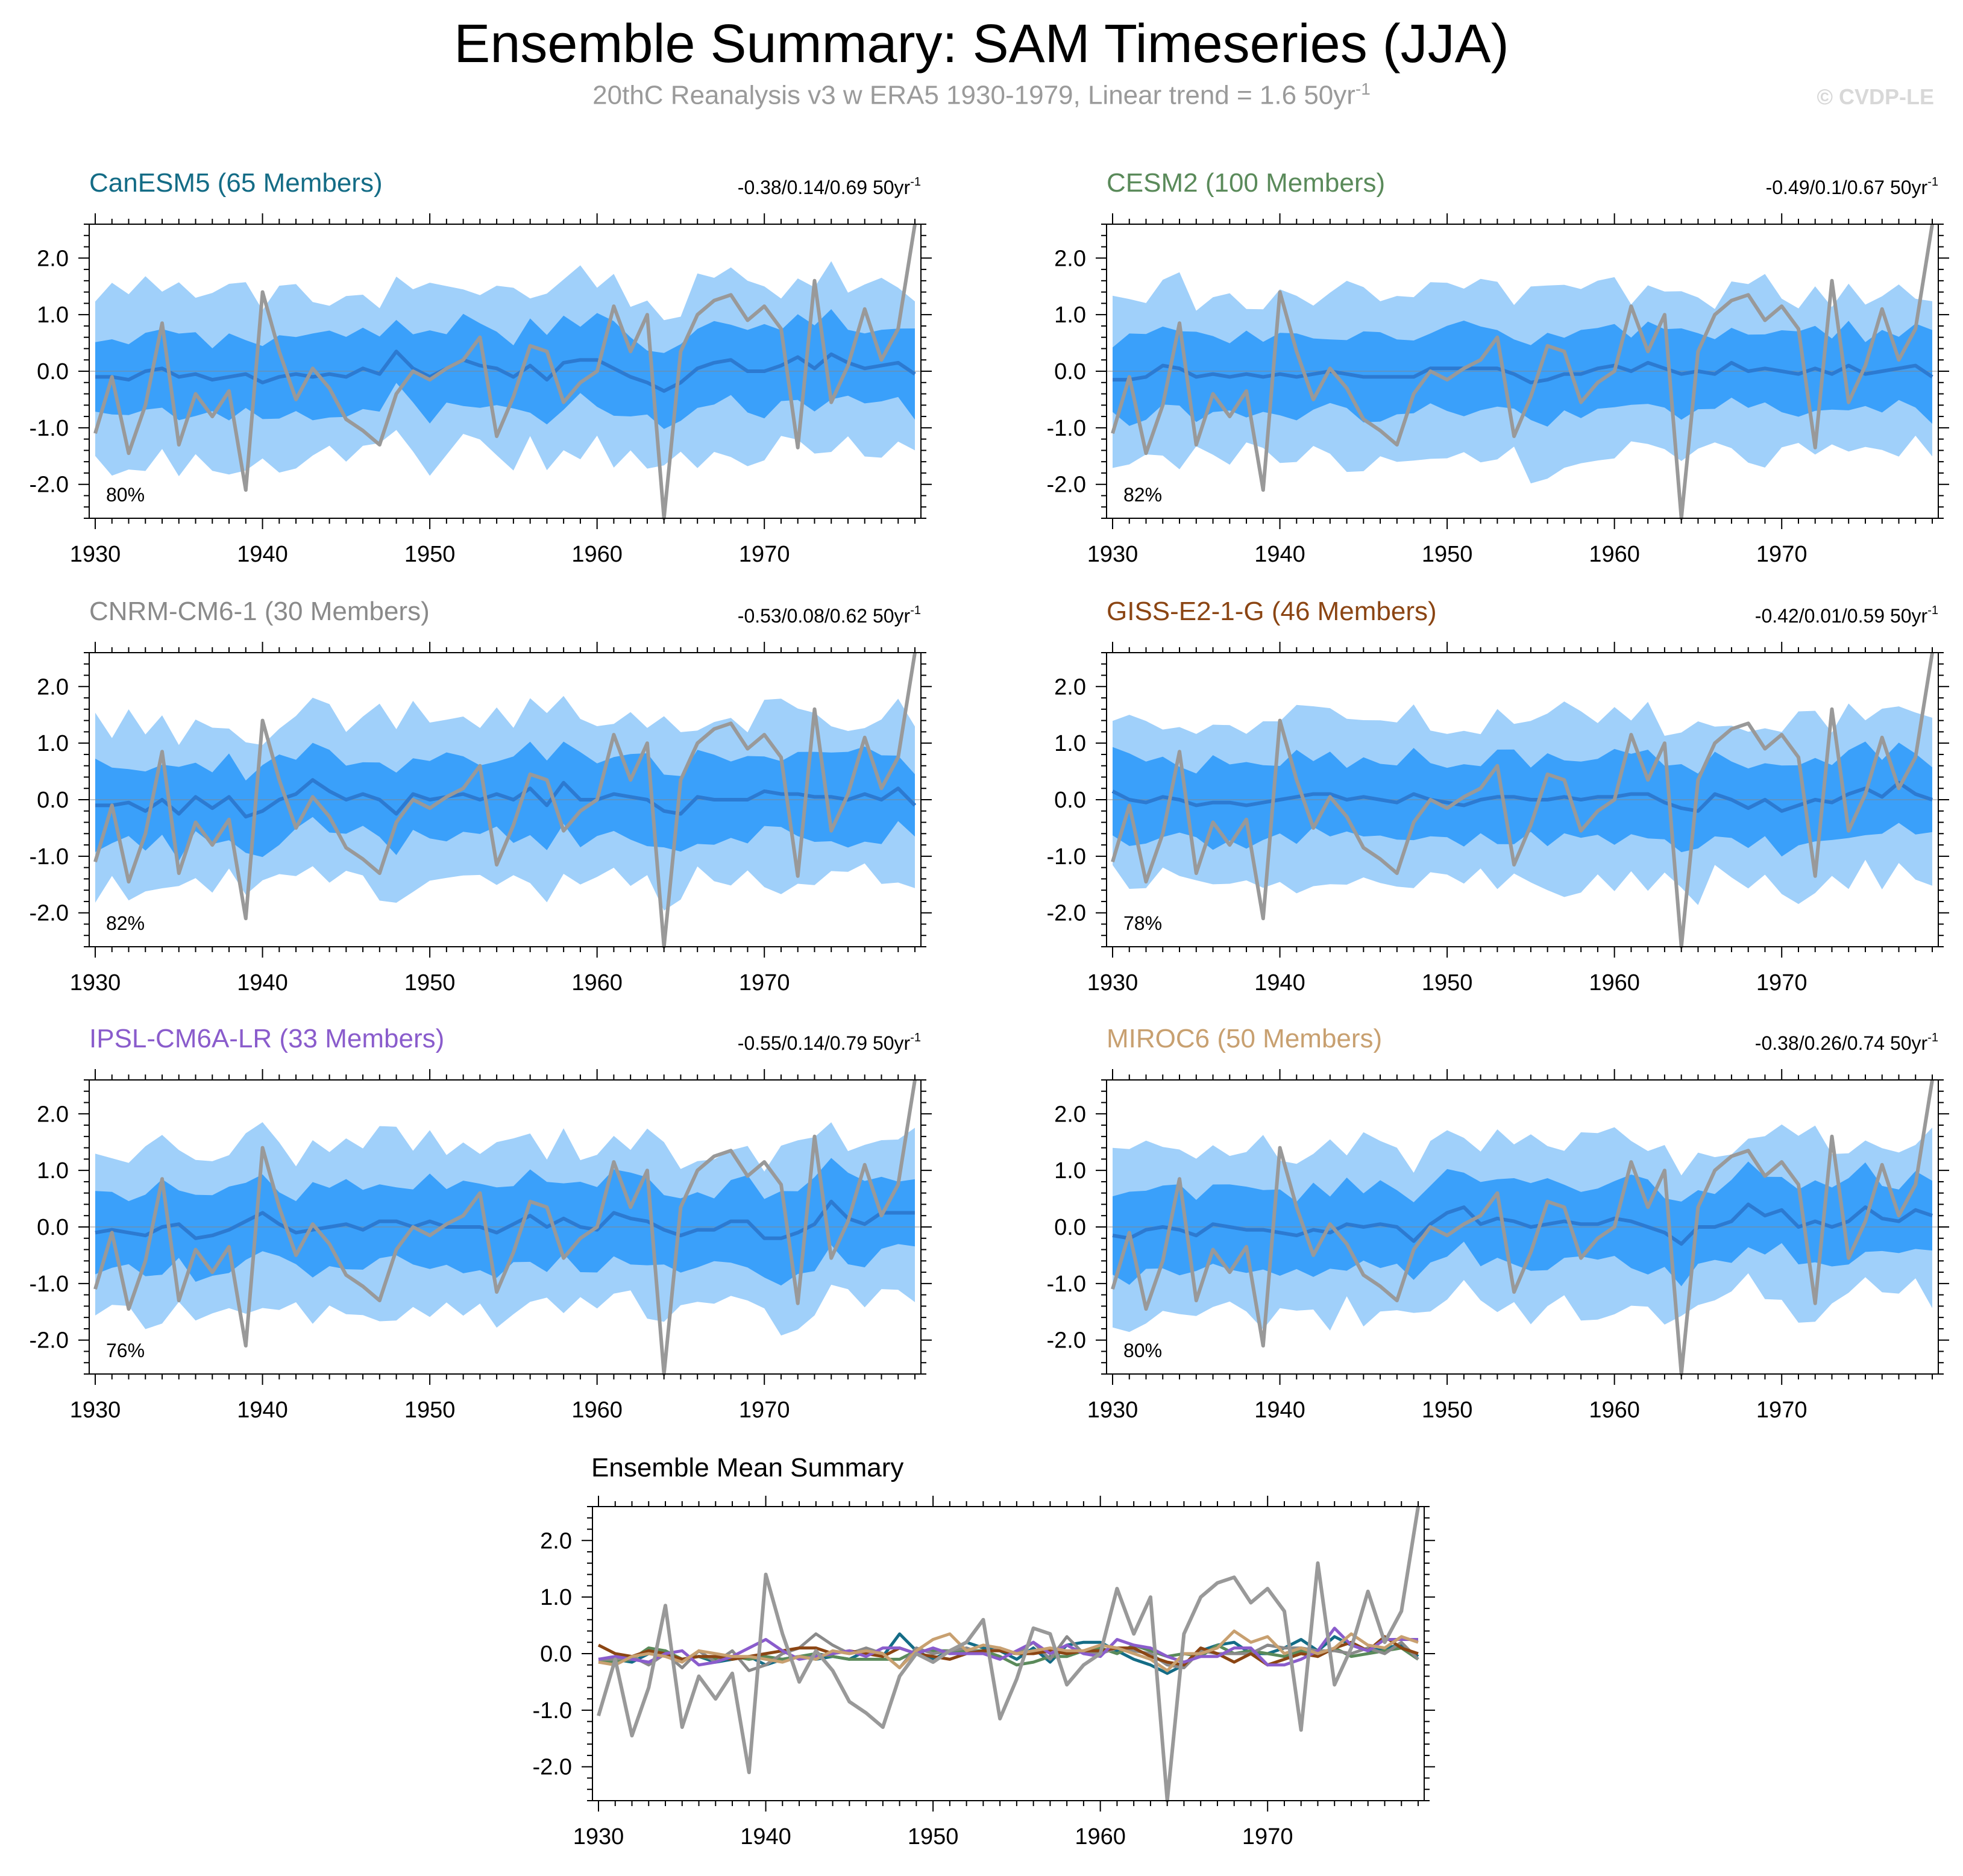  What do you see at coordinates (981, 44) in the screenshot?
I see `page-title: Ensemble Summary: SAM Timeseries (JJA)` at bounding box center [981, 44].